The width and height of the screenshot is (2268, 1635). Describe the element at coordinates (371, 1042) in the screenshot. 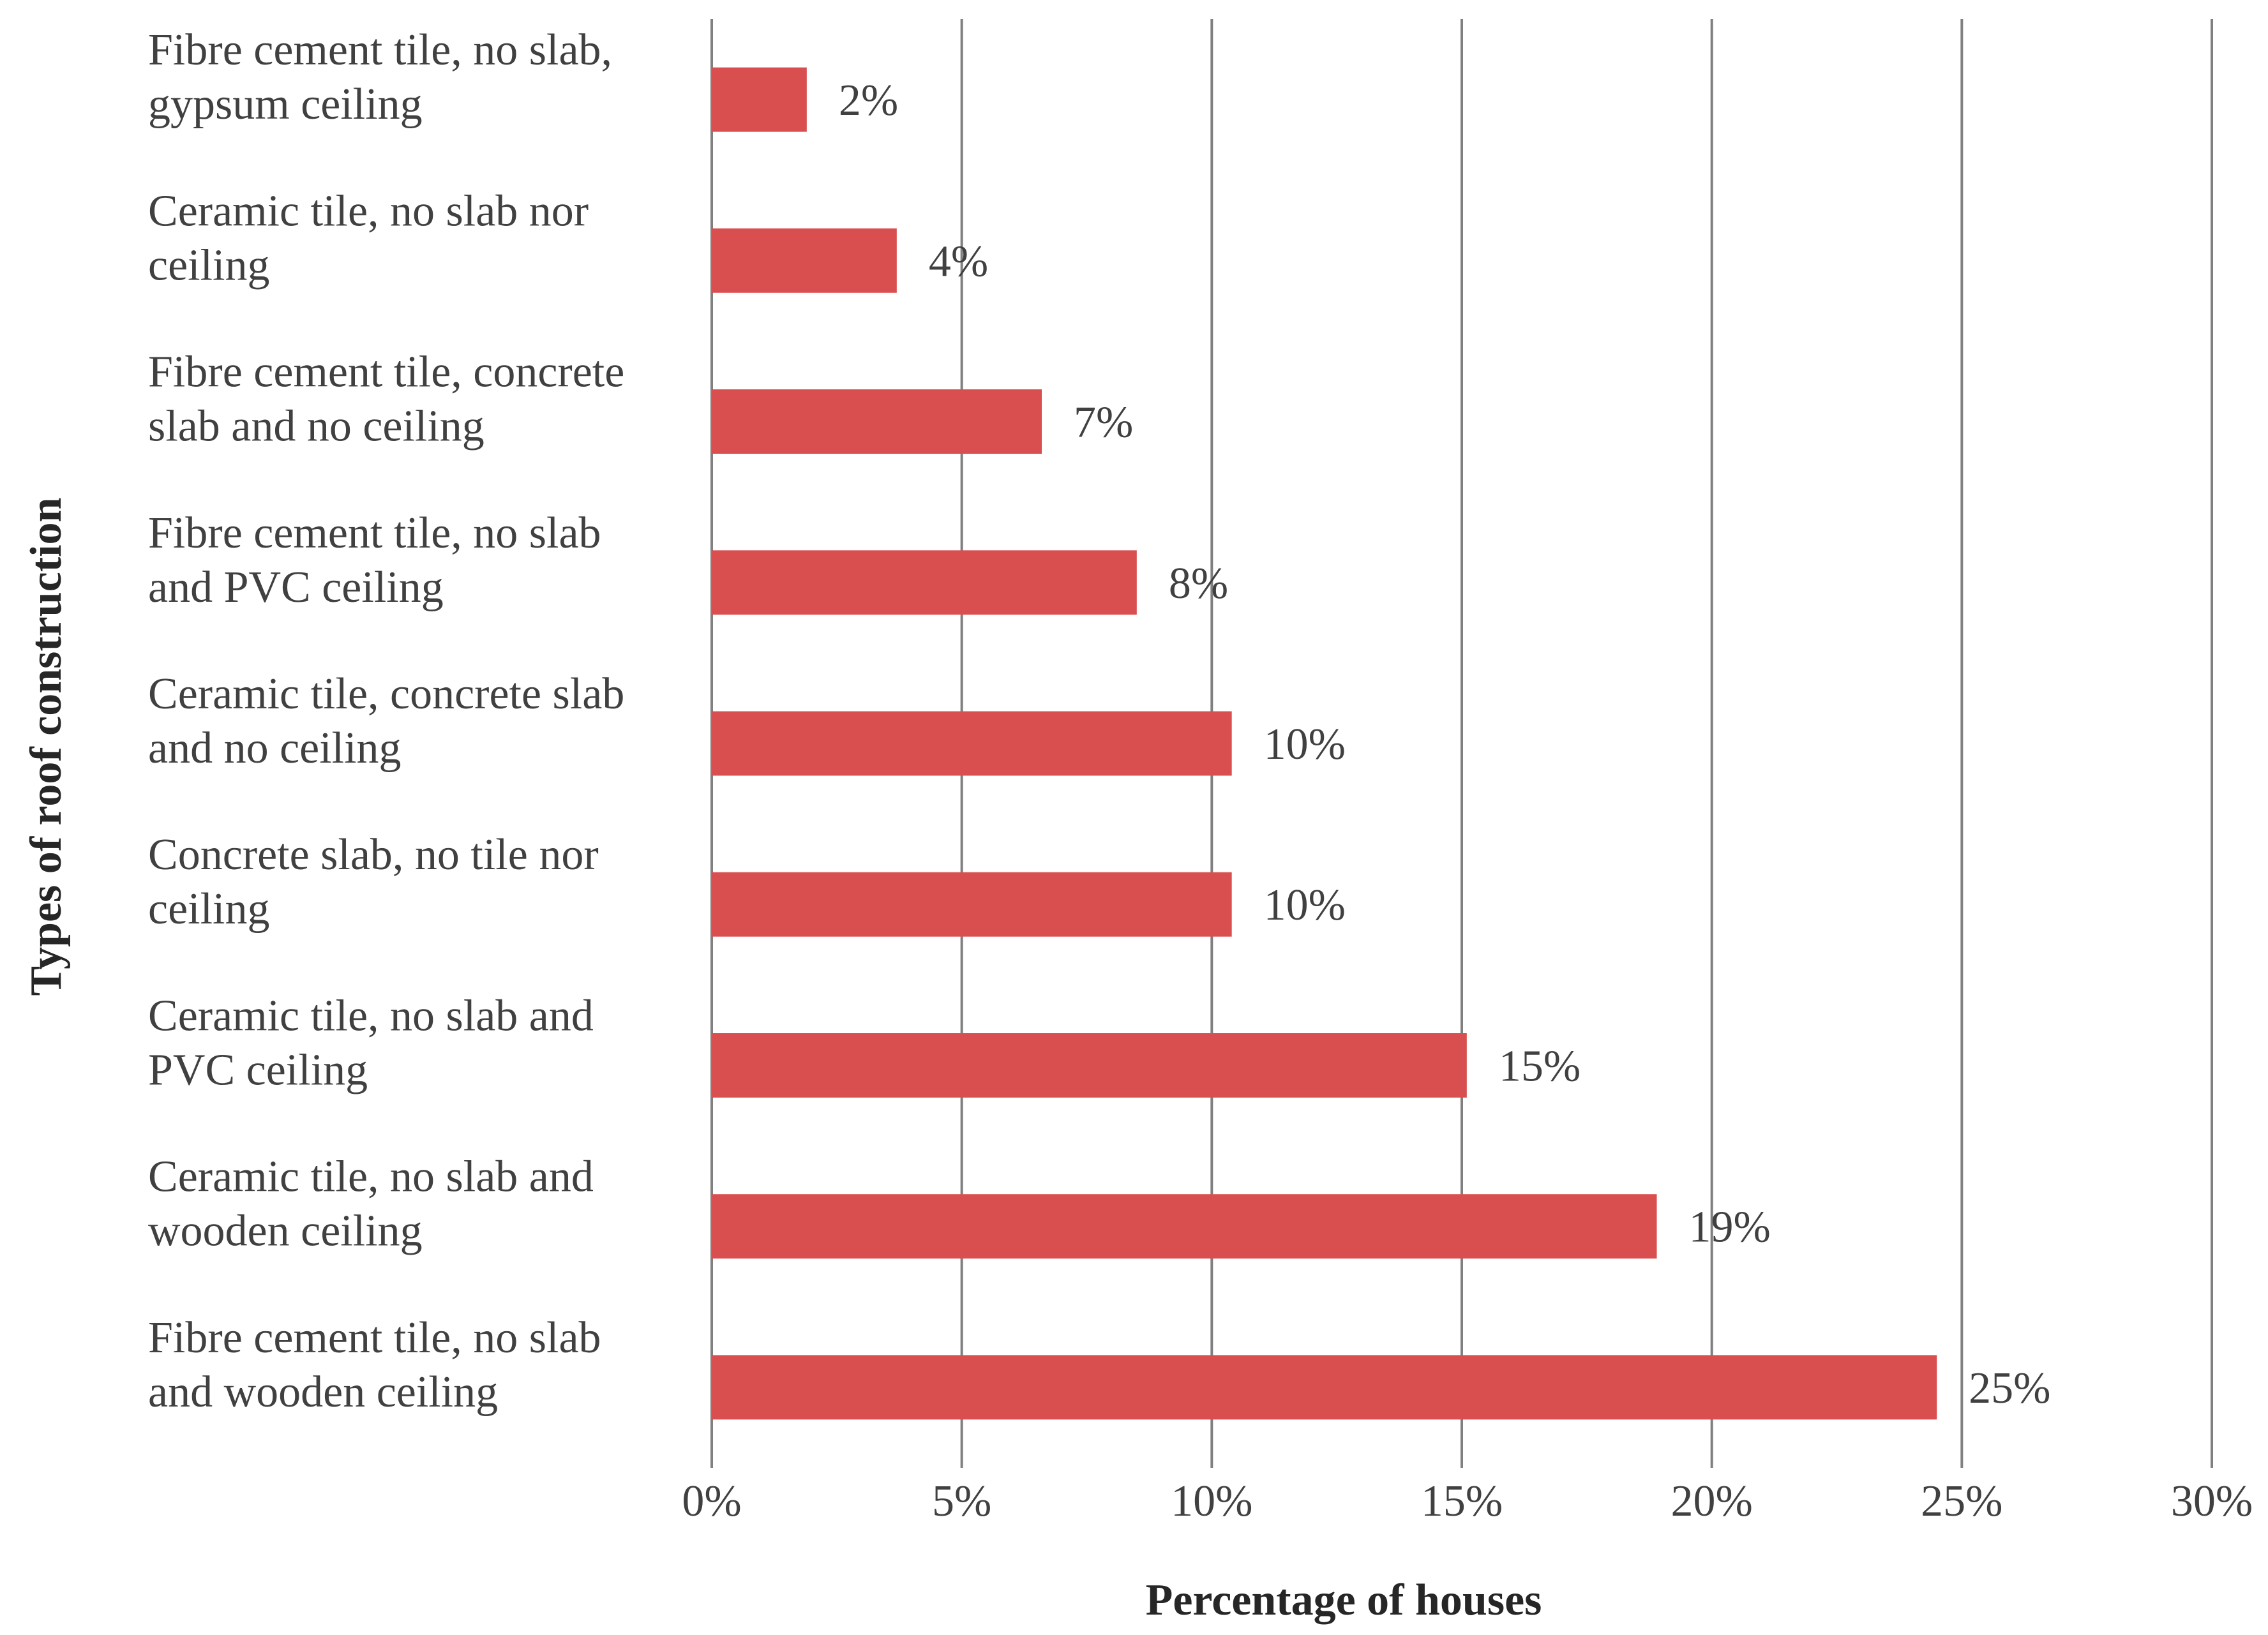

I see `category-label: Ceramic tile, no slab and PVC ceiling` at that location.